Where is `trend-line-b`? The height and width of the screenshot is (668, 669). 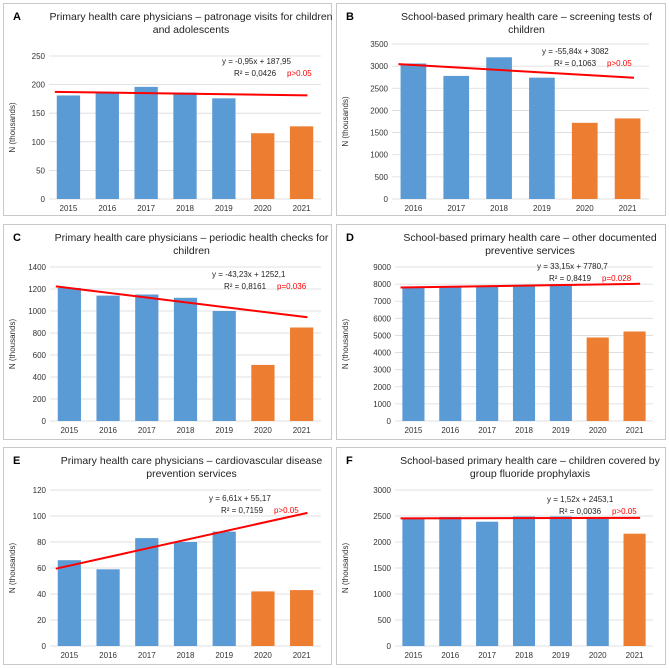 trend-line-b is located at coordinates (516, 71).